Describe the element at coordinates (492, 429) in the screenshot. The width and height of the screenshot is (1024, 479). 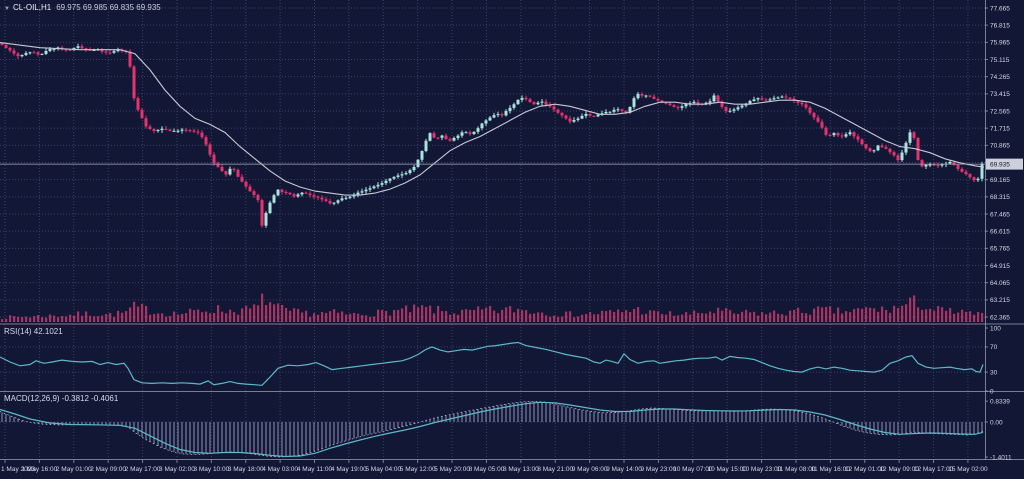
I see `macd-pane` at that location.